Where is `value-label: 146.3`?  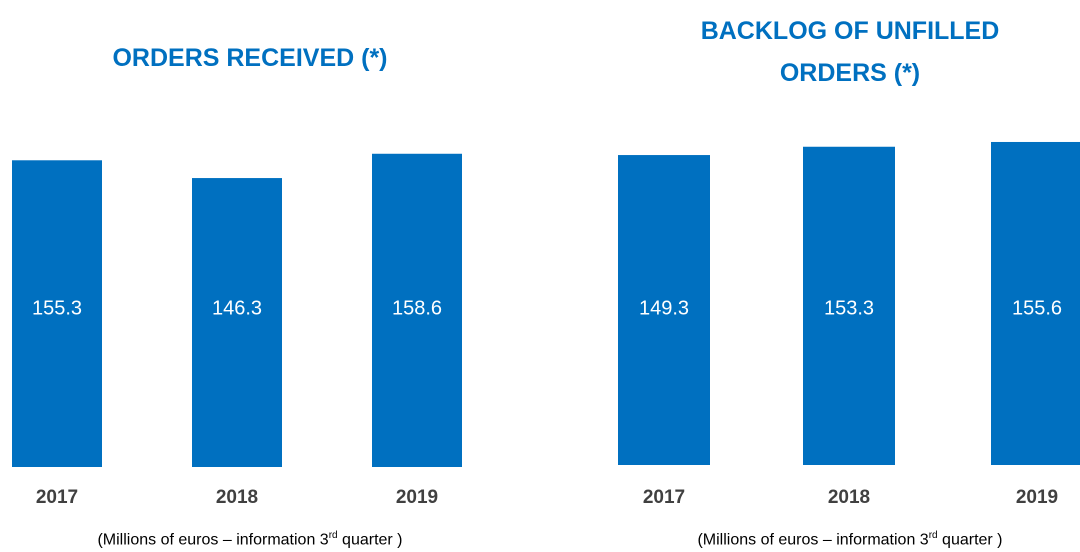 value-label: 146.3 is located at coordinates (237, 308).